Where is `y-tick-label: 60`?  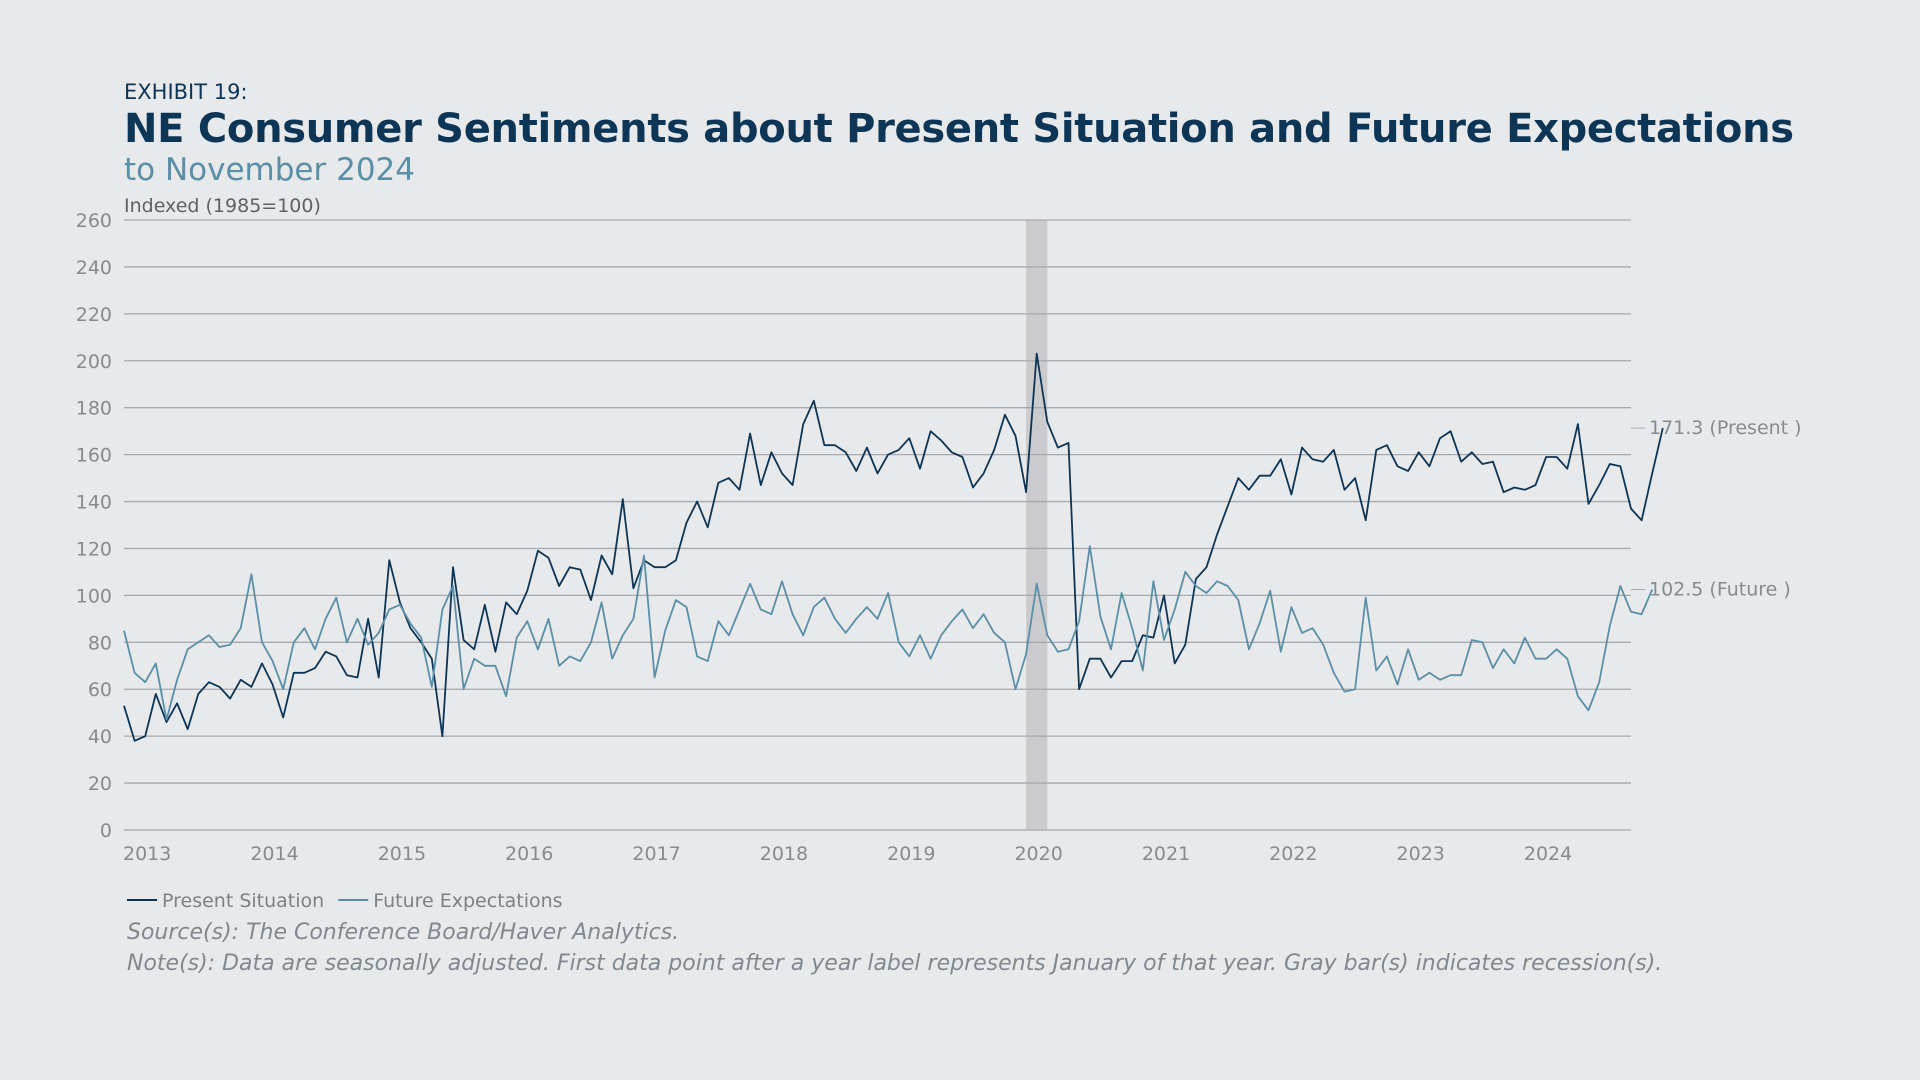 y-tick-label: 60 is located at coordinates (100, 690).